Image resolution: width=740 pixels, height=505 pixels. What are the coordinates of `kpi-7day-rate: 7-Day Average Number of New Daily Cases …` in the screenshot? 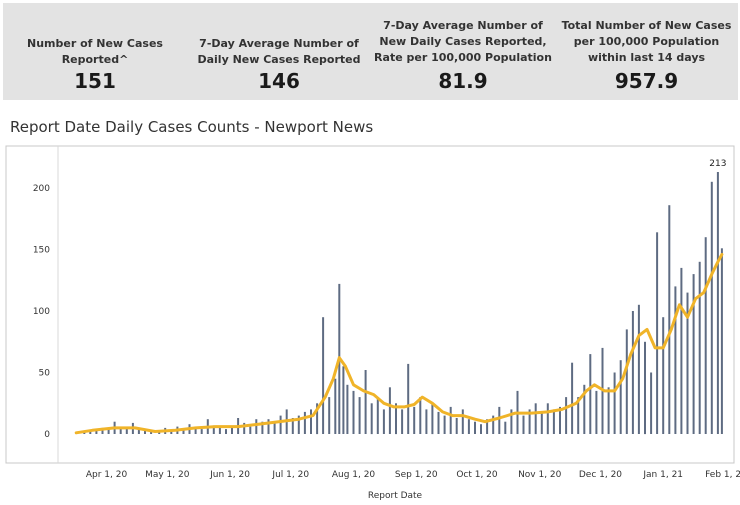 It's located at (463, 51).